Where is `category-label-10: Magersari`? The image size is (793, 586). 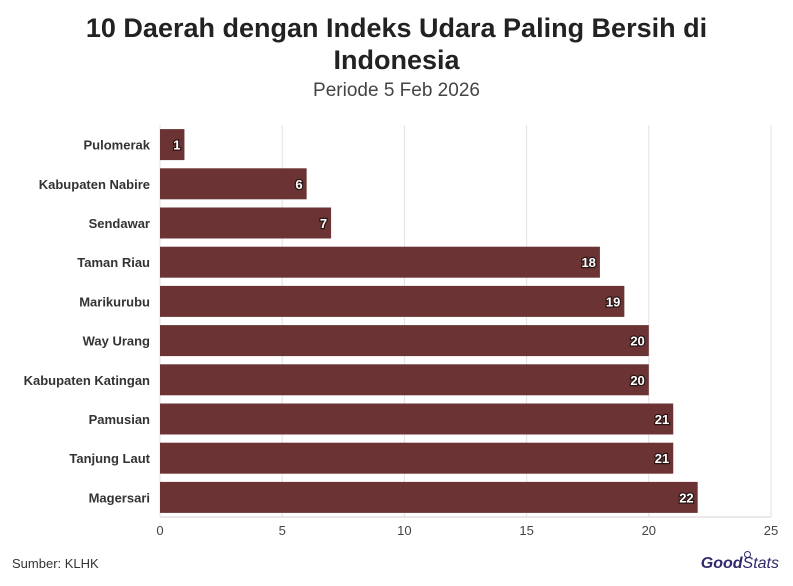 category-label-10: Magersari is located at coordinates (119, 497).